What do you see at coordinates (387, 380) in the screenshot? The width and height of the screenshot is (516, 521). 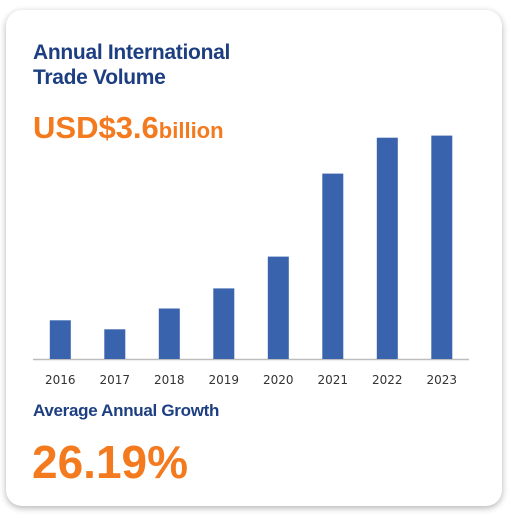 I see `tick-label-2022: 2022` at bounding box center [387, 380].